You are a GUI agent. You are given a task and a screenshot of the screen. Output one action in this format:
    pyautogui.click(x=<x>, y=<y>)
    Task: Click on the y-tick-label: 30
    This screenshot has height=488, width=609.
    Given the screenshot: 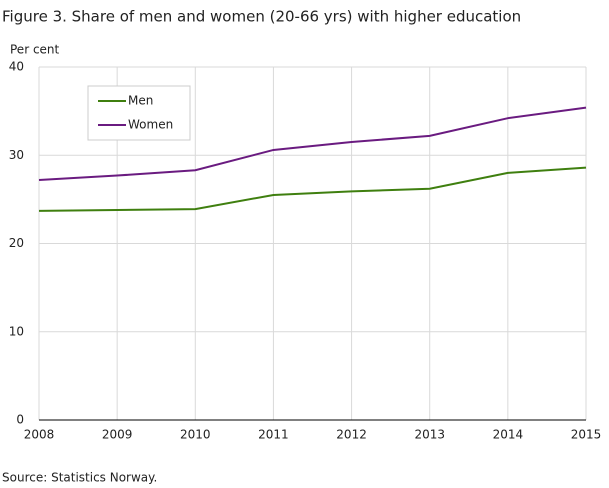 What is the action you would take?
    pyautogui.click(x=16, y=155)
    